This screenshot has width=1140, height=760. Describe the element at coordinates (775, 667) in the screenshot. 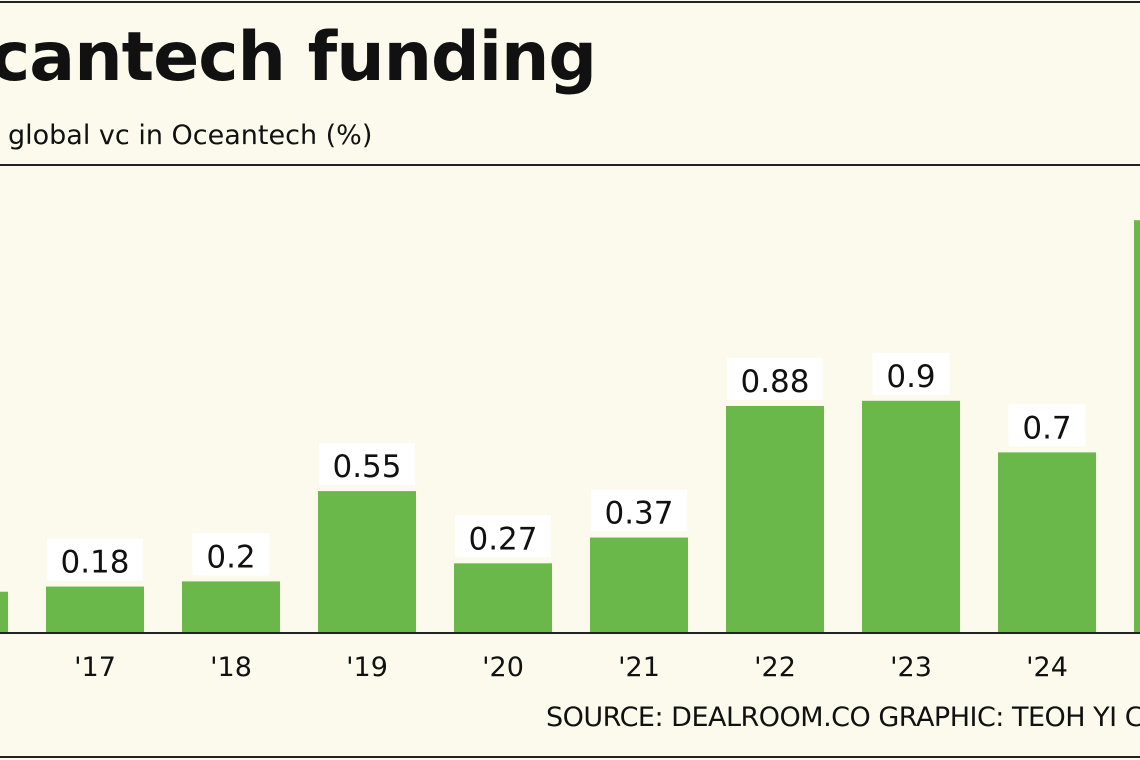

I see `x-tick-label: '22` at that location.